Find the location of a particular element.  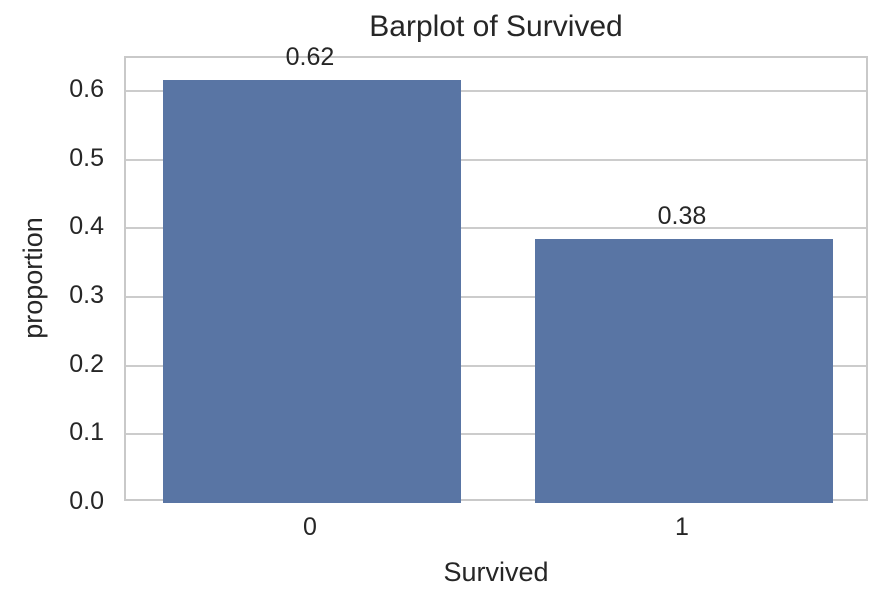

y-tick-label: 0.1 is located at coordinates (86, 432).